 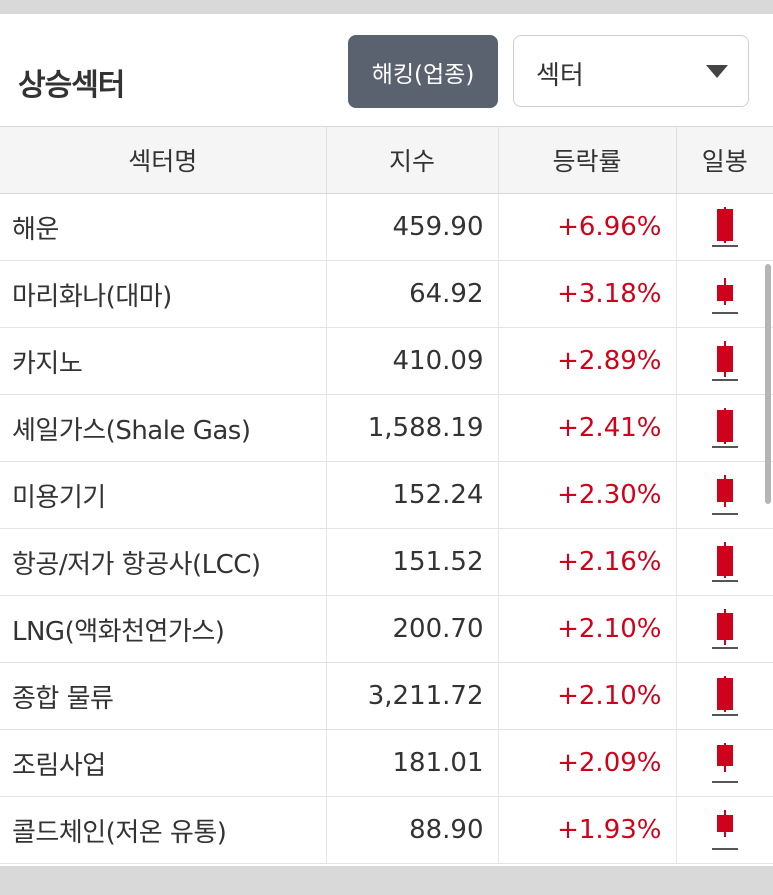 I want to click on table-row: 카지노 410.09 +2.89%, so click(x=386, y=361).